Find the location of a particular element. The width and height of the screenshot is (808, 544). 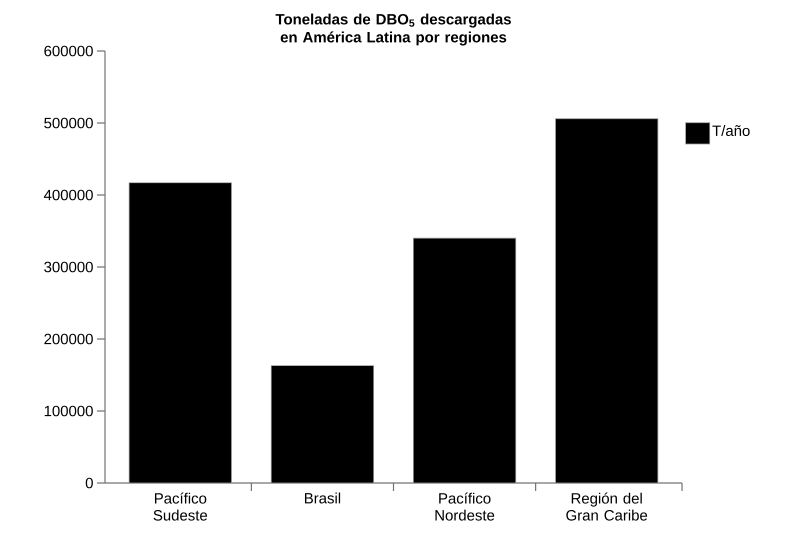

x-tick-label: Región del Gran Caribe is located at coordinates (607, 506).